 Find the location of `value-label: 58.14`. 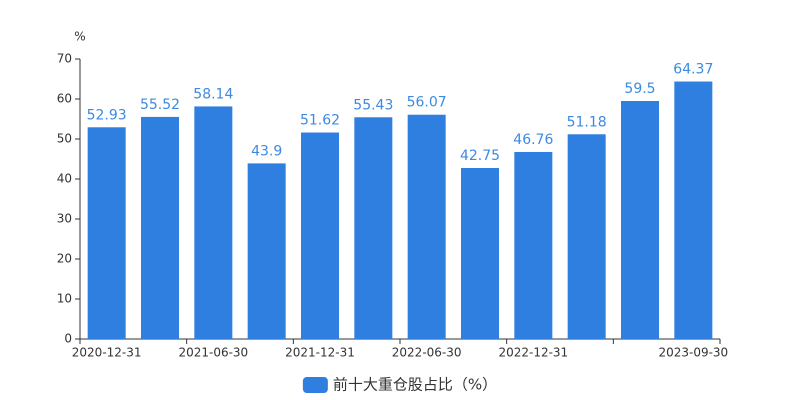

value-label: 58.14 is located at coordinates (213, 94).